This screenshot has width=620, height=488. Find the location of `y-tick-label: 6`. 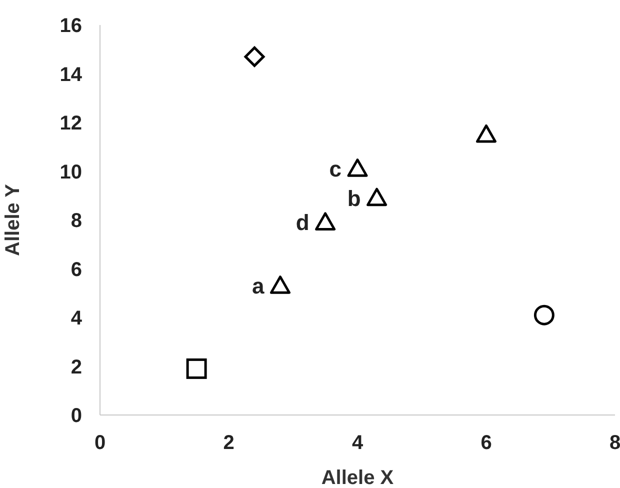

y-tick-label: 6 is located at coordinates (76, 269).